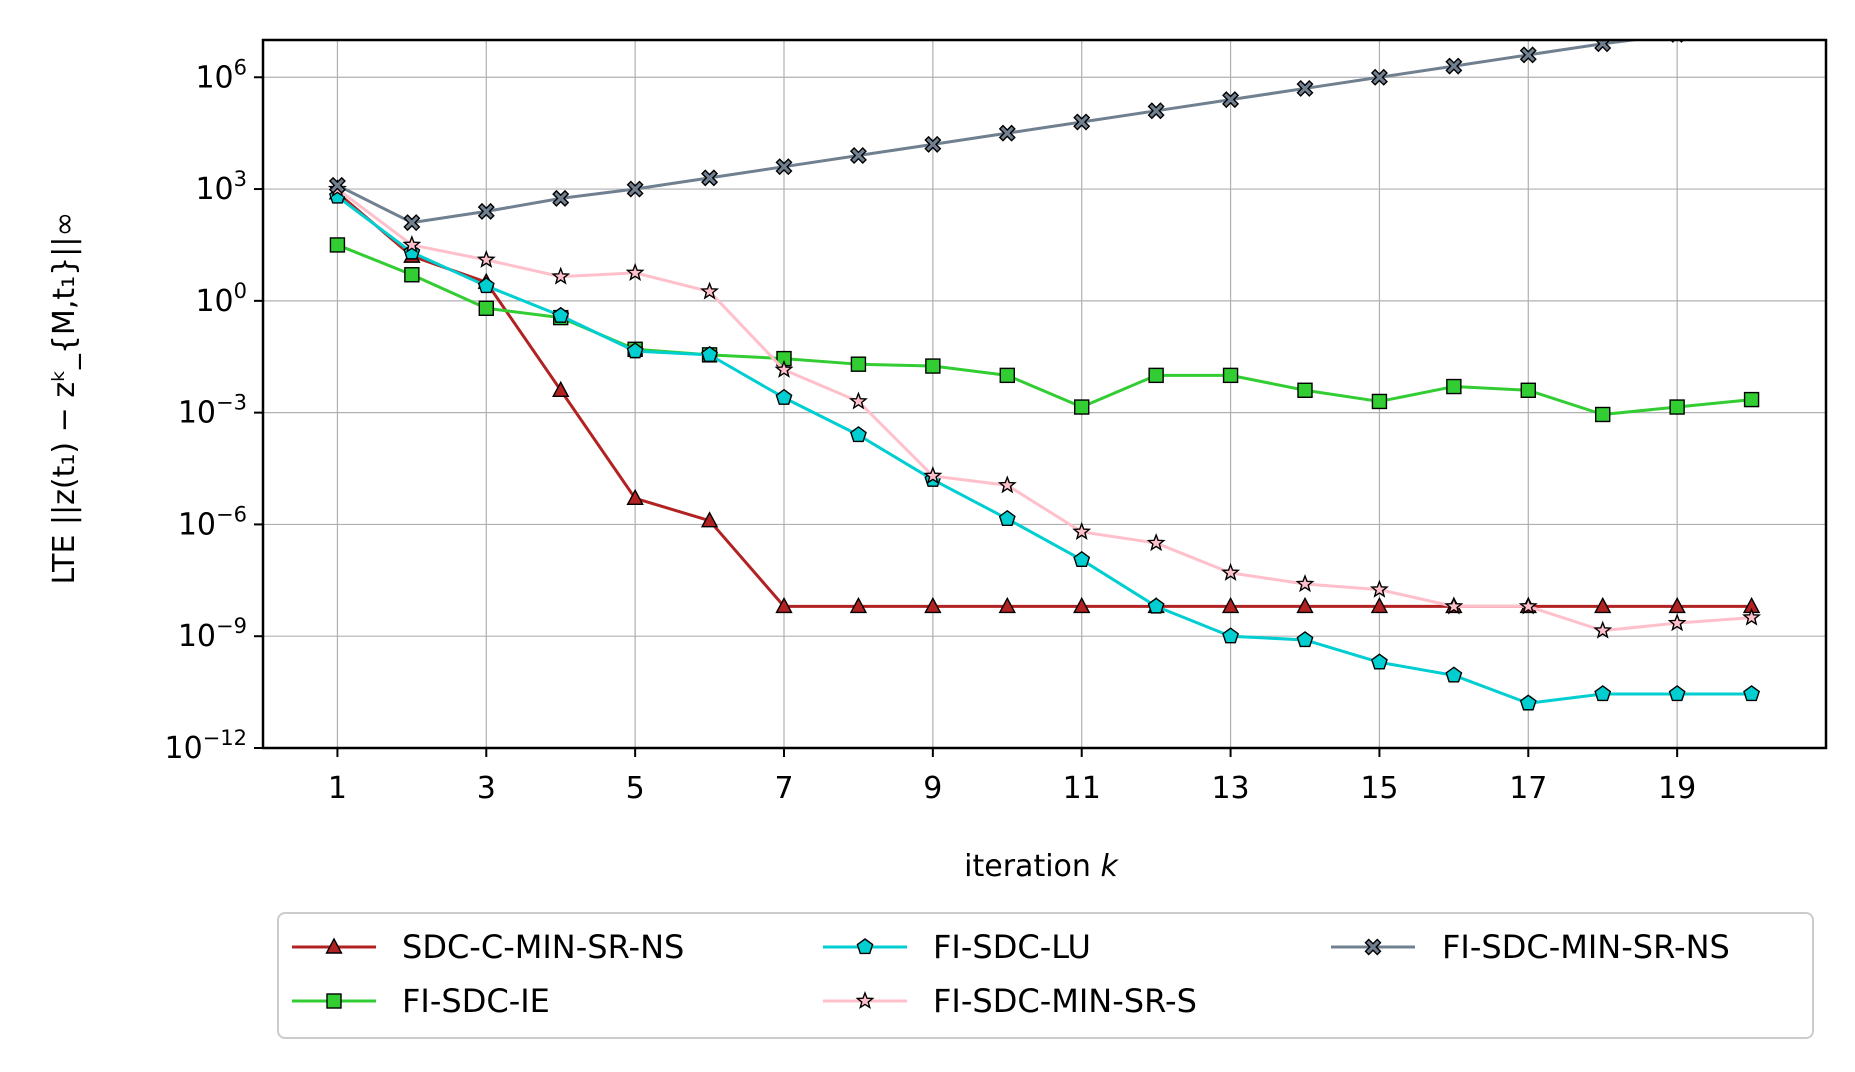  What do you see at coordinates (1044, 329) in the screenshot?
I see `series-line-fi-sdc-ie` at bounding box center [1044, 329].